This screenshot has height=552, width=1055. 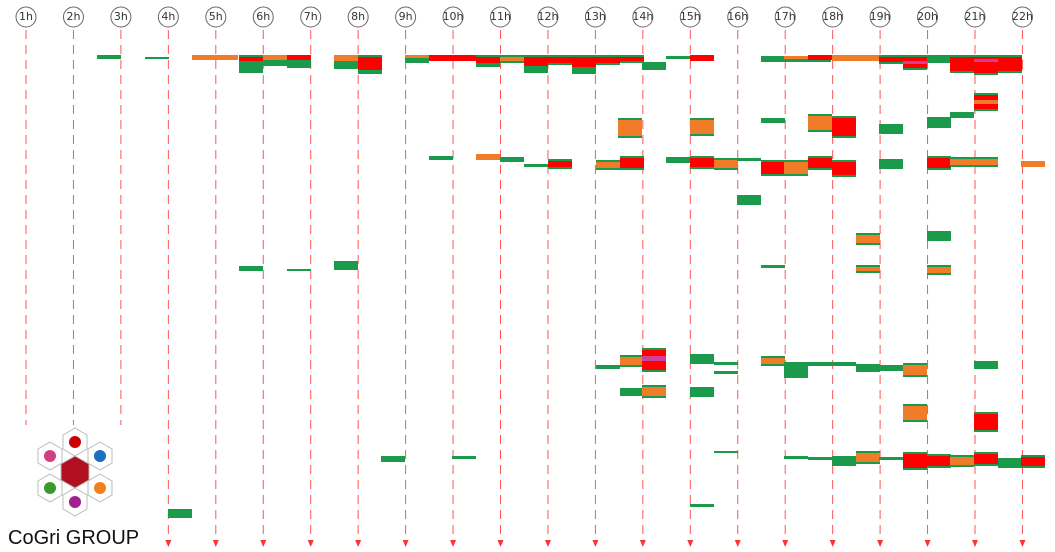 What do you see at coordinates (690, 16) in the screenshot?
I see `hour-label: 15h` at bounding box center [690, 16].